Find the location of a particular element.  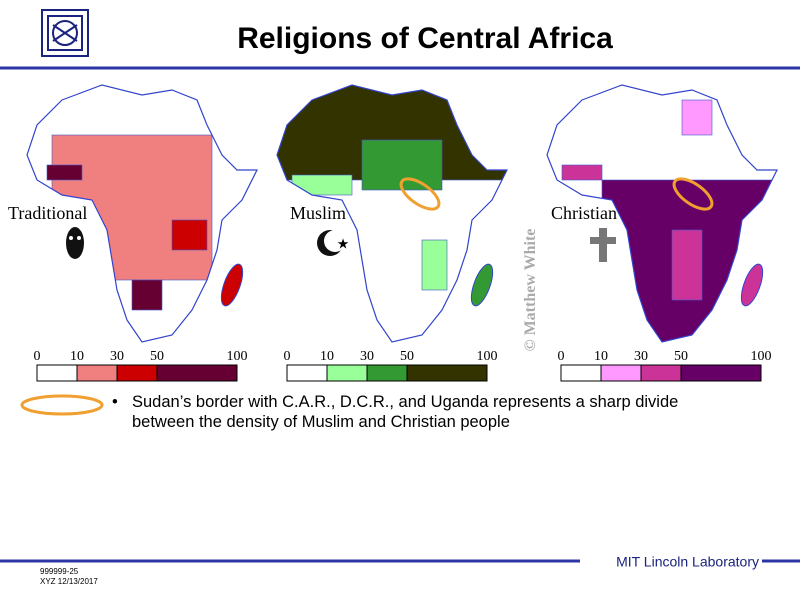

title: Religions of Central Africa is located at coordinates (425, 38).